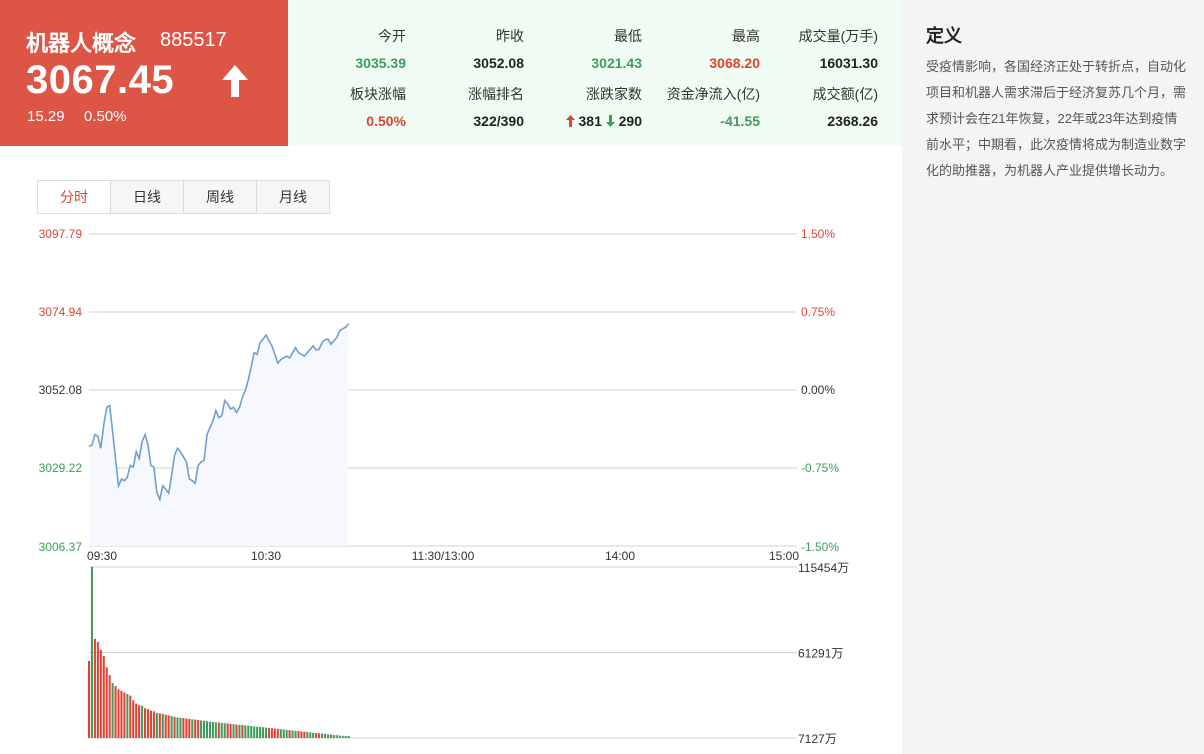  Describe the element at coordinates (838, 36) in the screenshot. I see `stat-label: 成交量(万手)` at that location.